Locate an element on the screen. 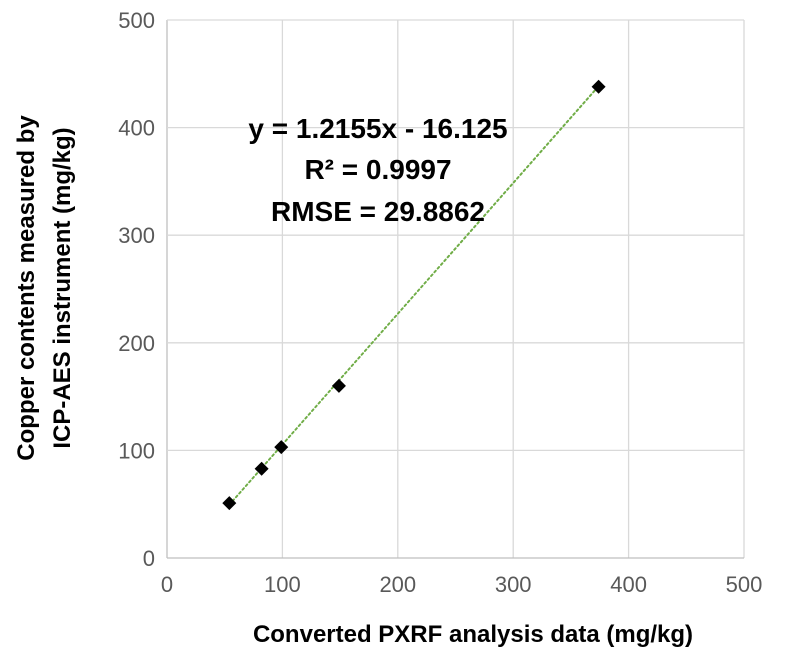  x-tick-label: 200 is located at coordinates (397, 584).